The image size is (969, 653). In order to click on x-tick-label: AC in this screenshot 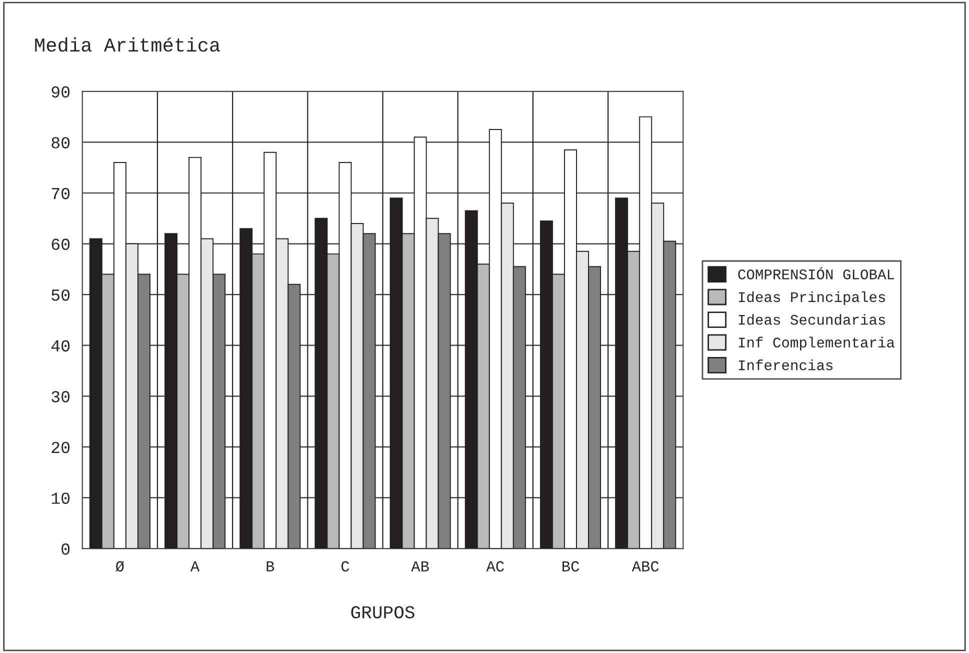, I will do `click(495, 566)`.